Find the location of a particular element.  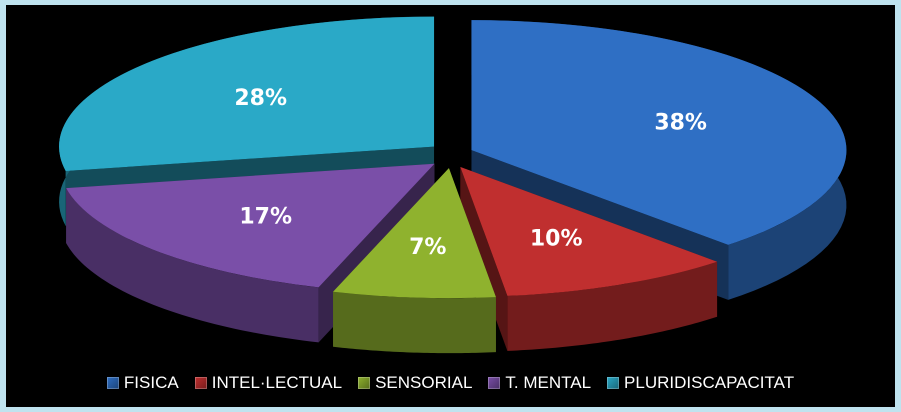

legend-item-t-mental: T. MENTAL is located at coordinates (539, 383).